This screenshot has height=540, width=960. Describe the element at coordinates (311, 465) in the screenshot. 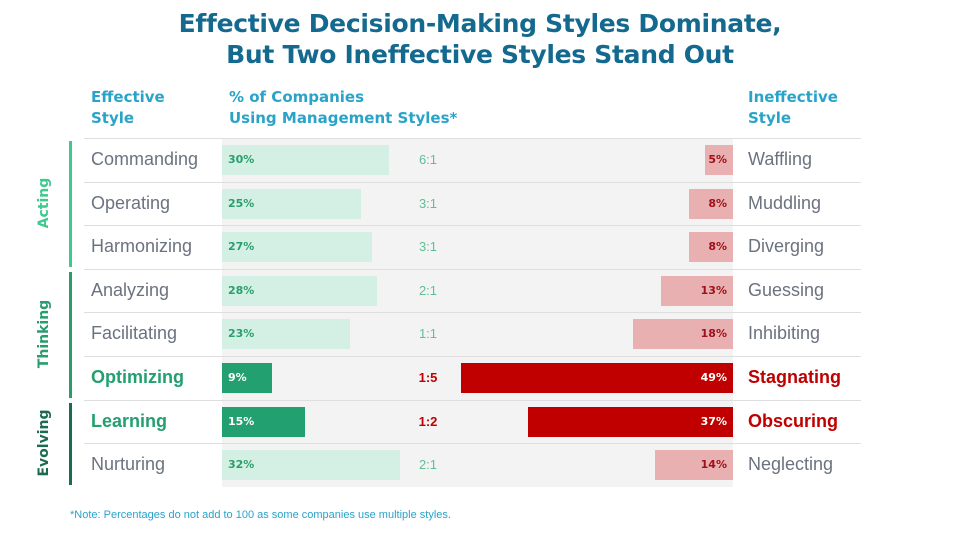

I see `effective-bar: 32%` at that location.